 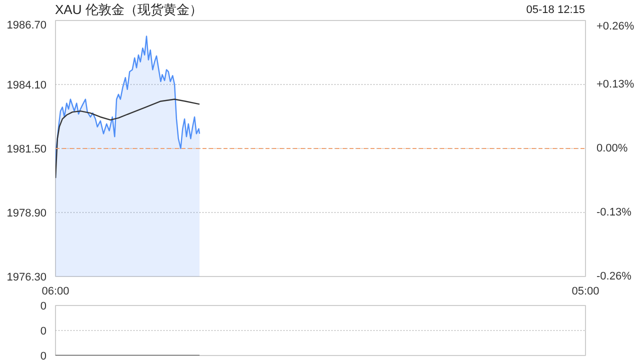 I want to click on y2-tick-label: -0.13%, so click(x=614, y=212).